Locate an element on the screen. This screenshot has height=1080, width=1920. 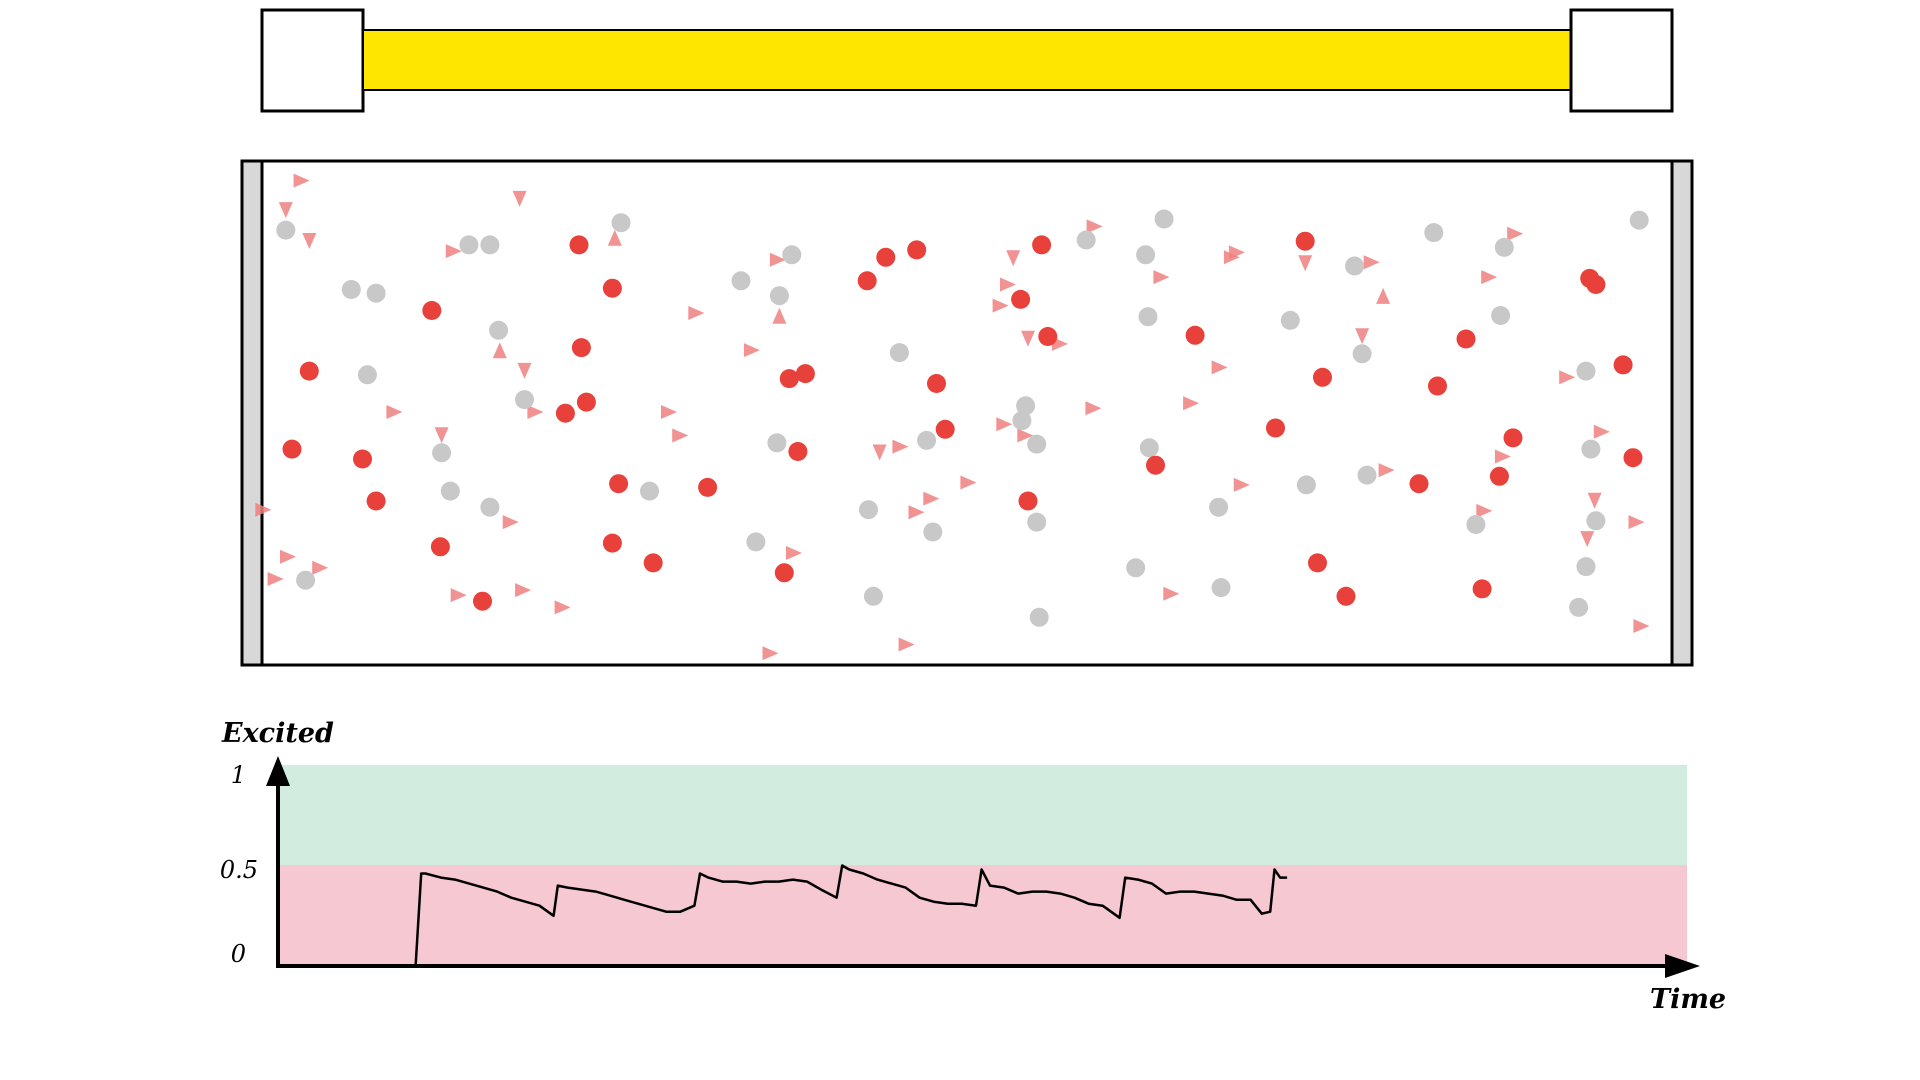
x-axis-label: Time is located at coordinates (1688, 999).